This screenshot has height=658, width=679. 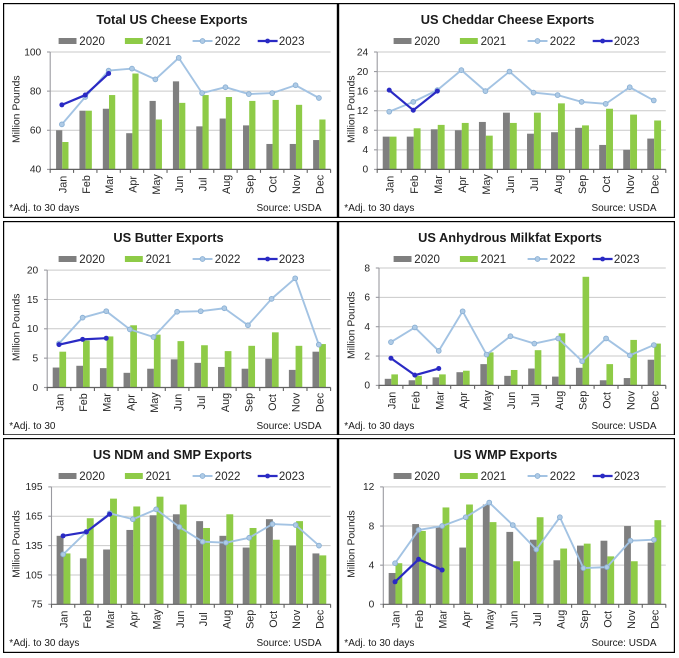 What do you see at coordinates (367, 297) in the screenshot?
I see `svg-text: 6` at bounding box center [367, 297].